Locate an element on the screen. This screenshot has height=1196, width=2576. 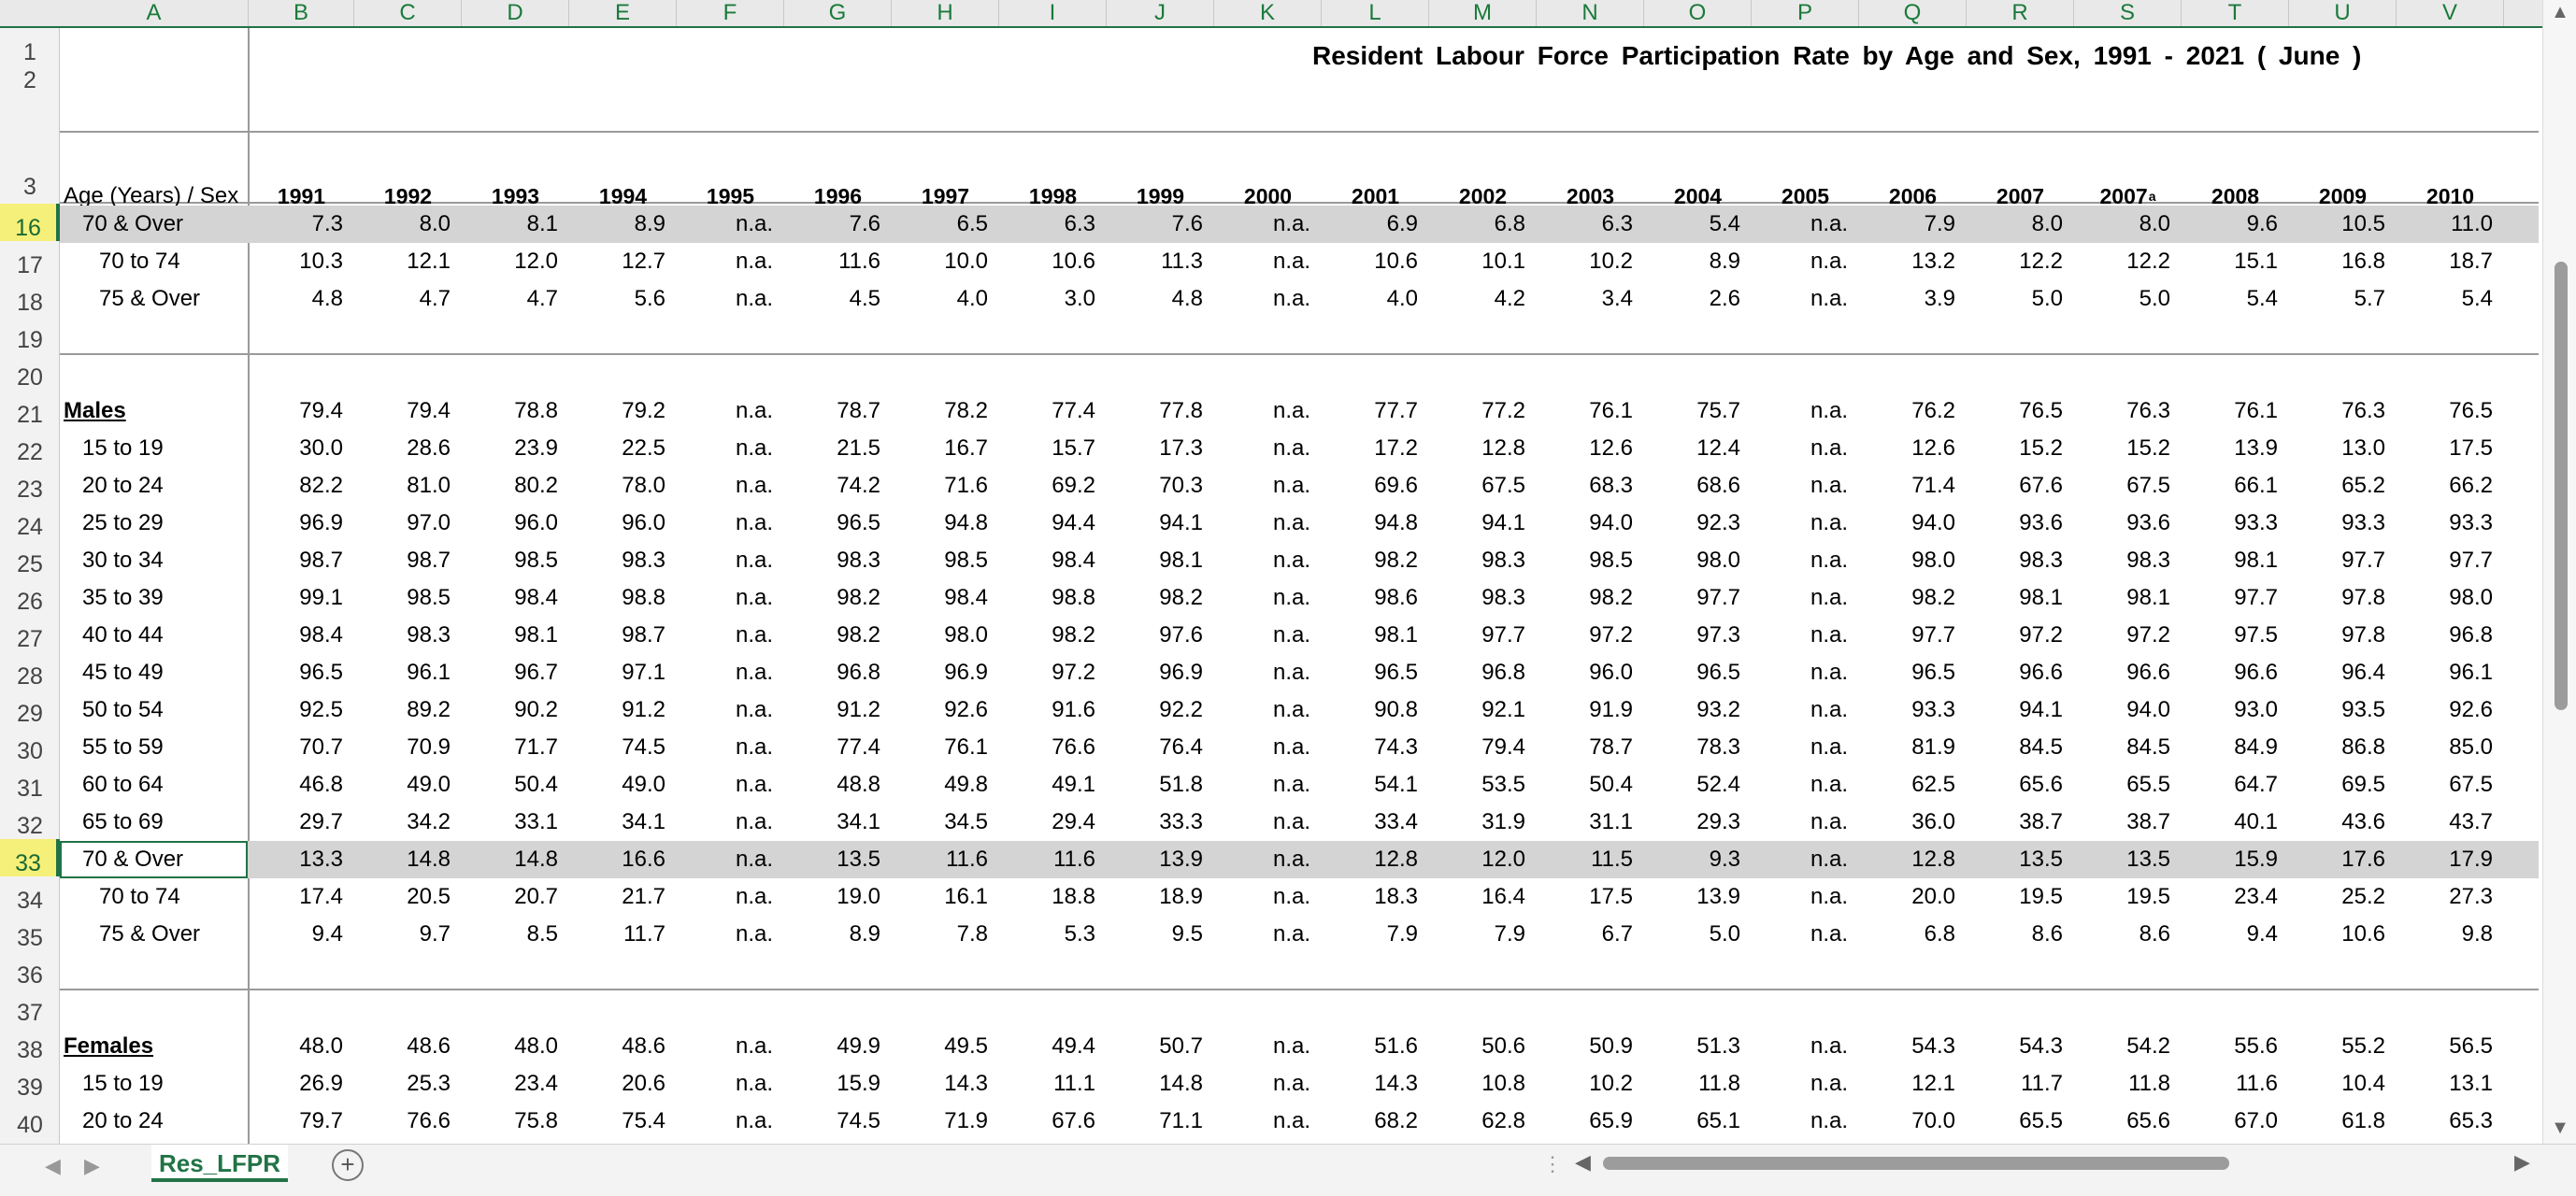
data-cell: 7.9 is located at coordinates (1509, 934).